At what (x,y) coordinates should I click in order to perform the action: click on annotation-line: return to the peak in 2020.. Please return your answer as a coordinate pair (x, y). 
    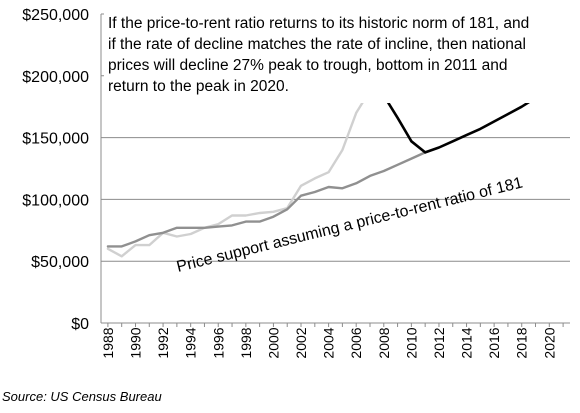
    Looking at the image, I should click on (198, 86).